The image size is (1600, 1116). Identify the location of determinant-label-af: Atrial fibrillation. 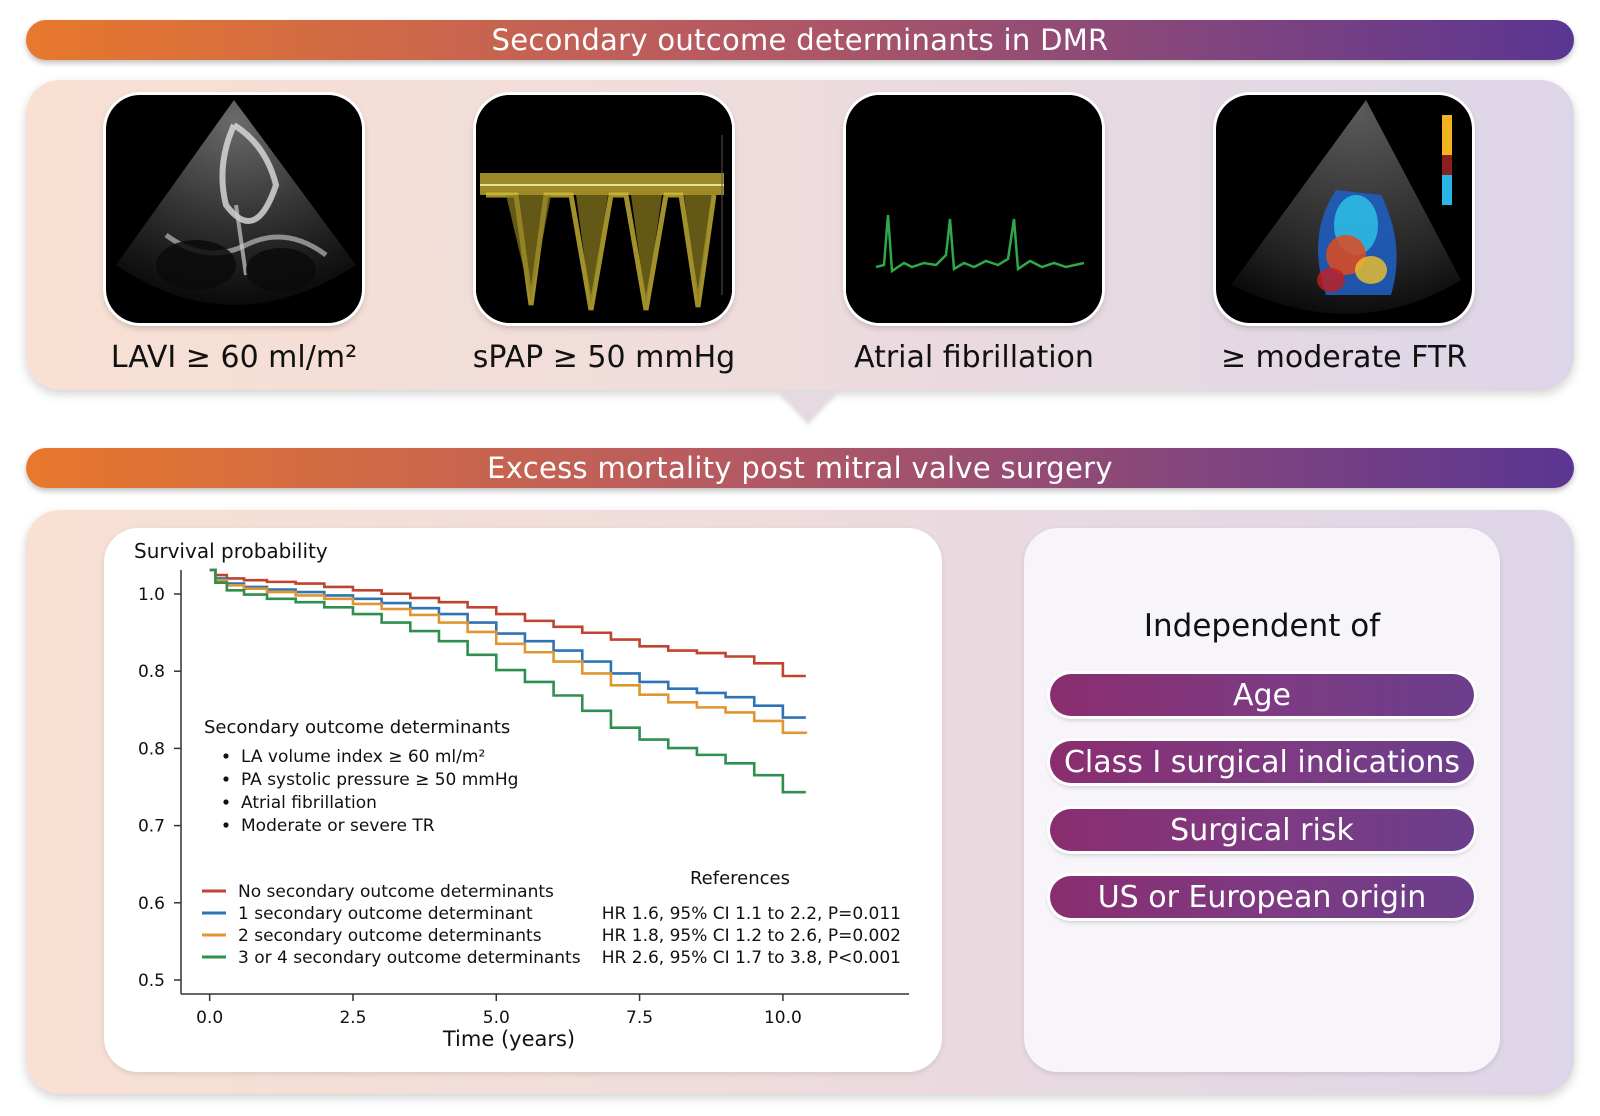
(974, 357).